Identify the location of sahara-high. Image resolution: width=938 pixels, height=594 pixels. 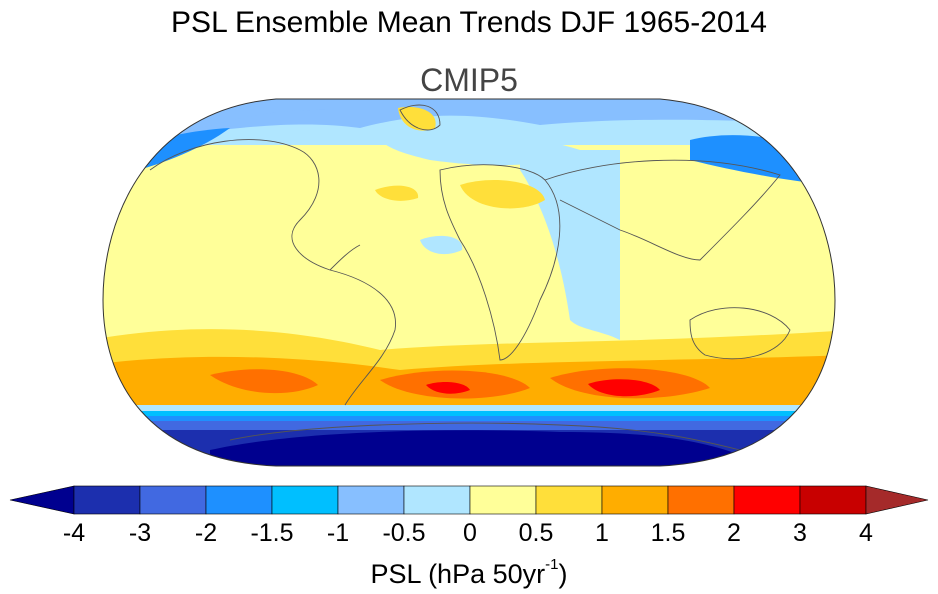
(502, 194).